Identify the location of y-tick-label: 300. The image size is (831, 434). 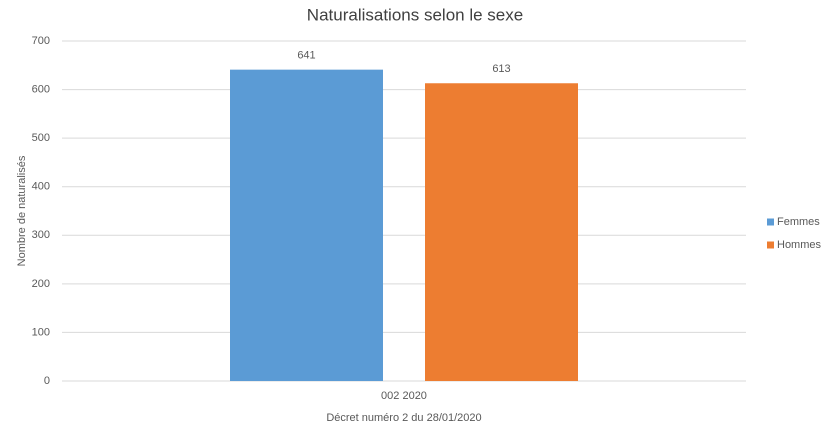
(41, 235).